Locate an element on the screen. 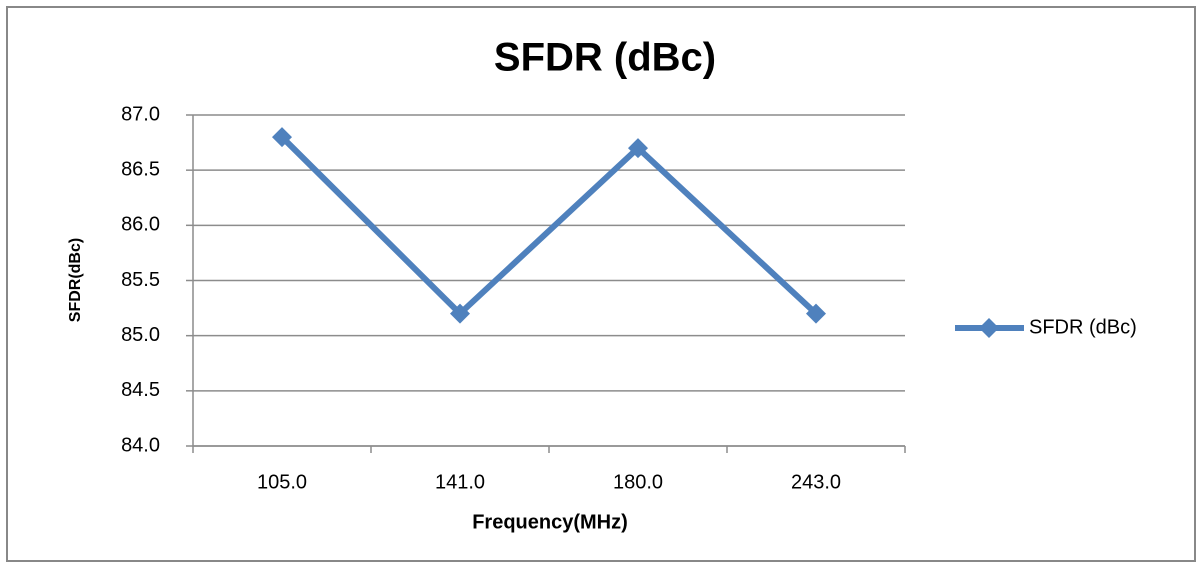 The height and width of the screenshot is (573, 1203). y-tick-label: 87.0 is located at coordinates (140, 114).